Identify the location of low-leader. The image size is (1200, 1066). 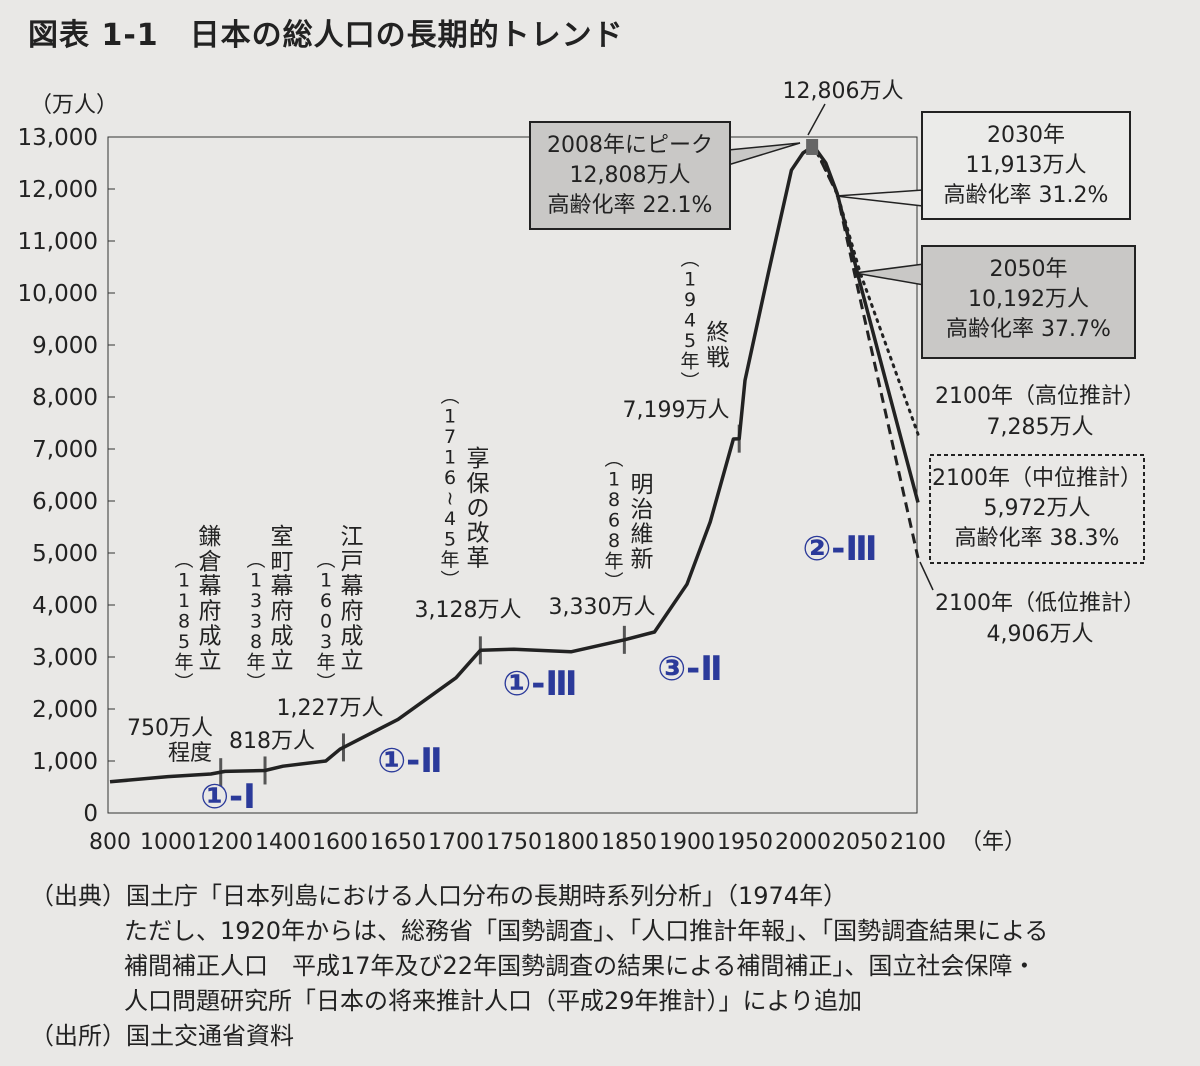
(926, 576).